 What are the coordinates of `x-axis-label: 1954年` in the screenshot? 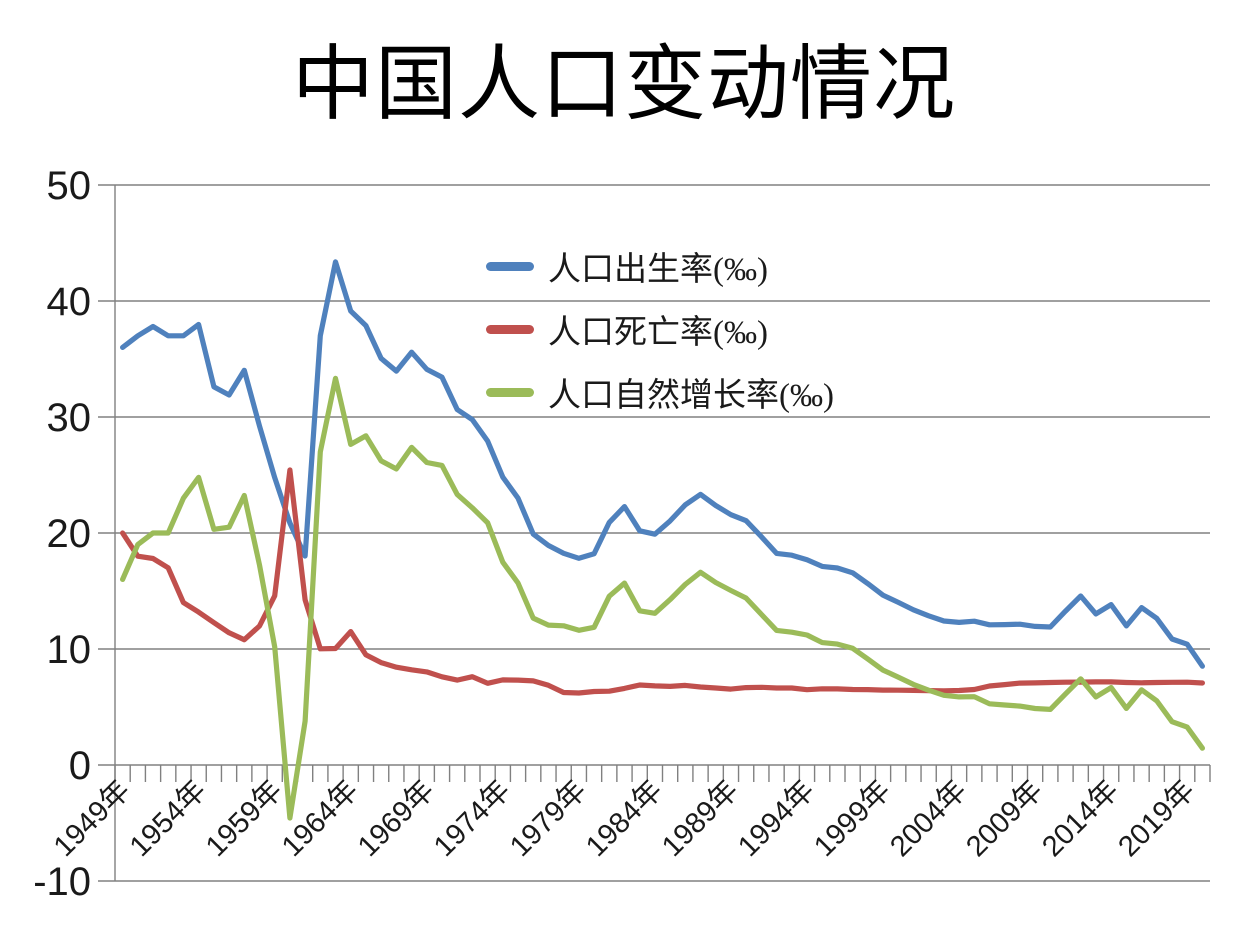 It's located at (167, 818).